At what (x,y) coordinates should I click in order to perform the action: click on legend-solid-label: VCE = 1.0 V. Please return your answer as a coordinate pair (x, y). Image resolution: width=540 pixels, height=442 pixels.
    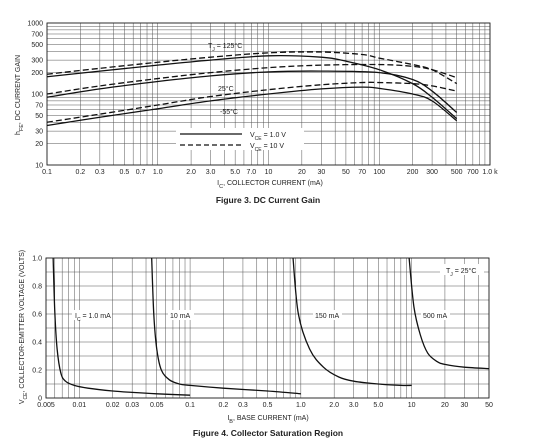
    Looking at the image, I should click on (268, 137).